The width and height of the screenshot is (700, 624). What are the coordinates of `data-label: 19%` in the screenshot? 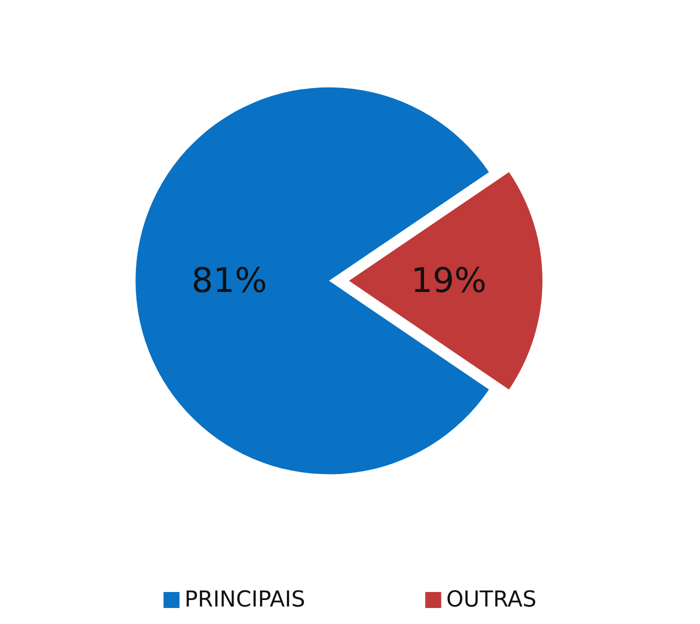 It's located at (448, 280).